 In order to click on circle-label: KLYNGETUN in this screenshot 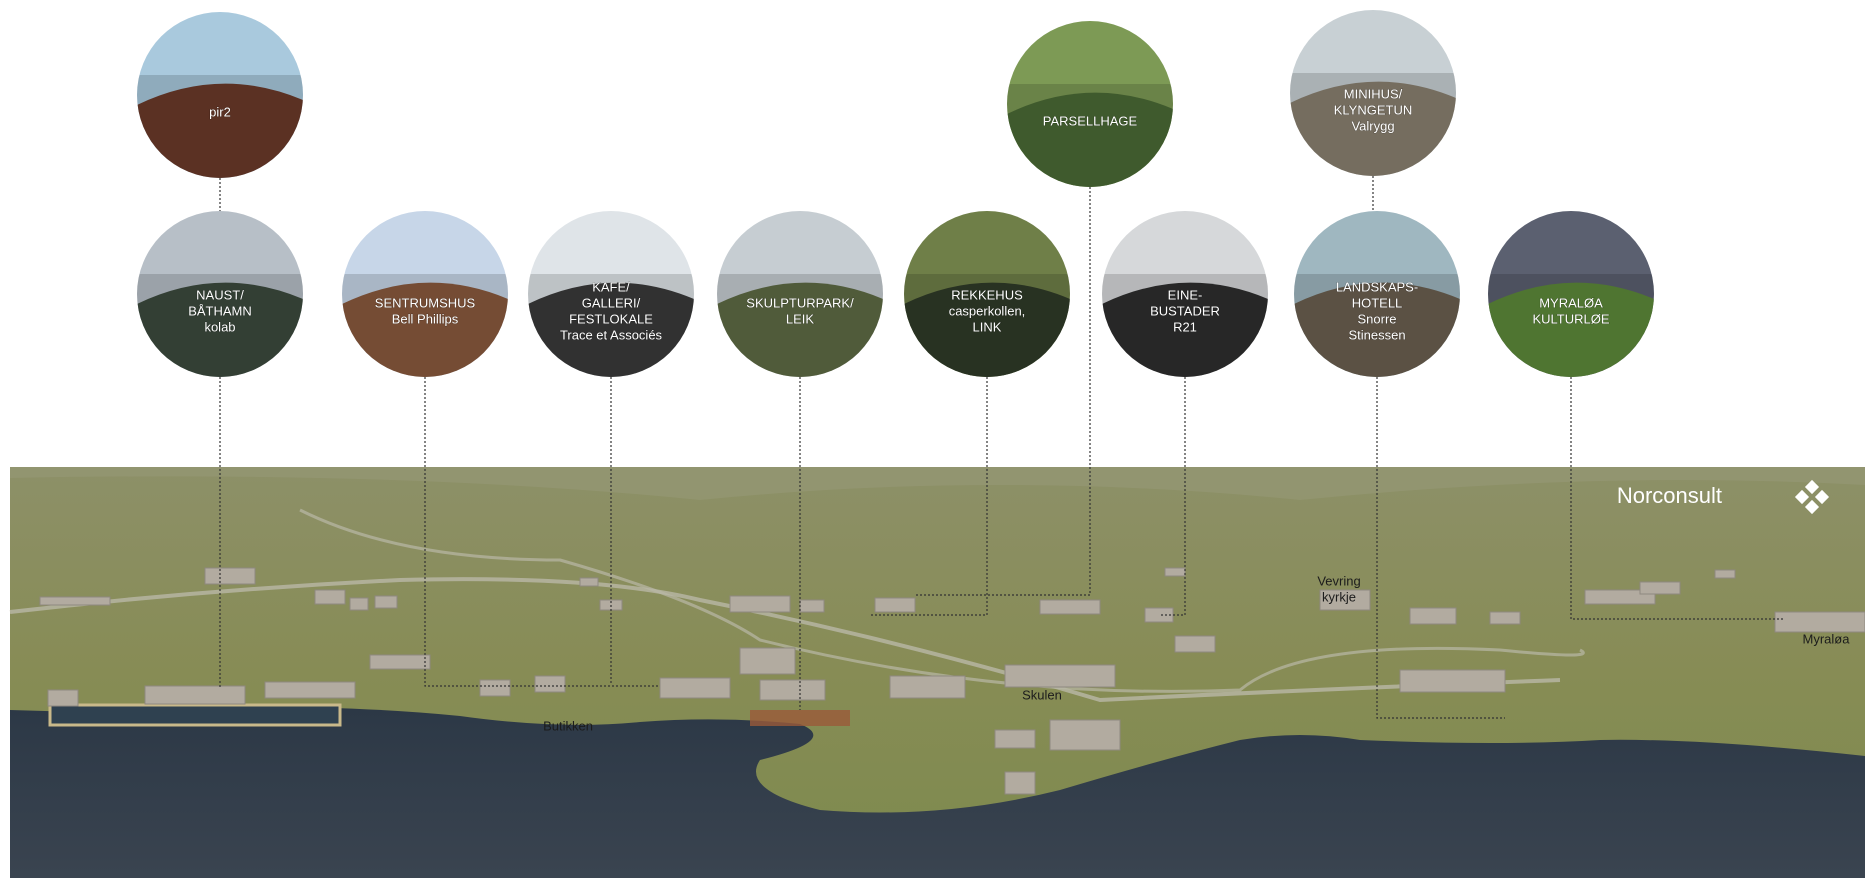, I will do `click(1373, 109)`.